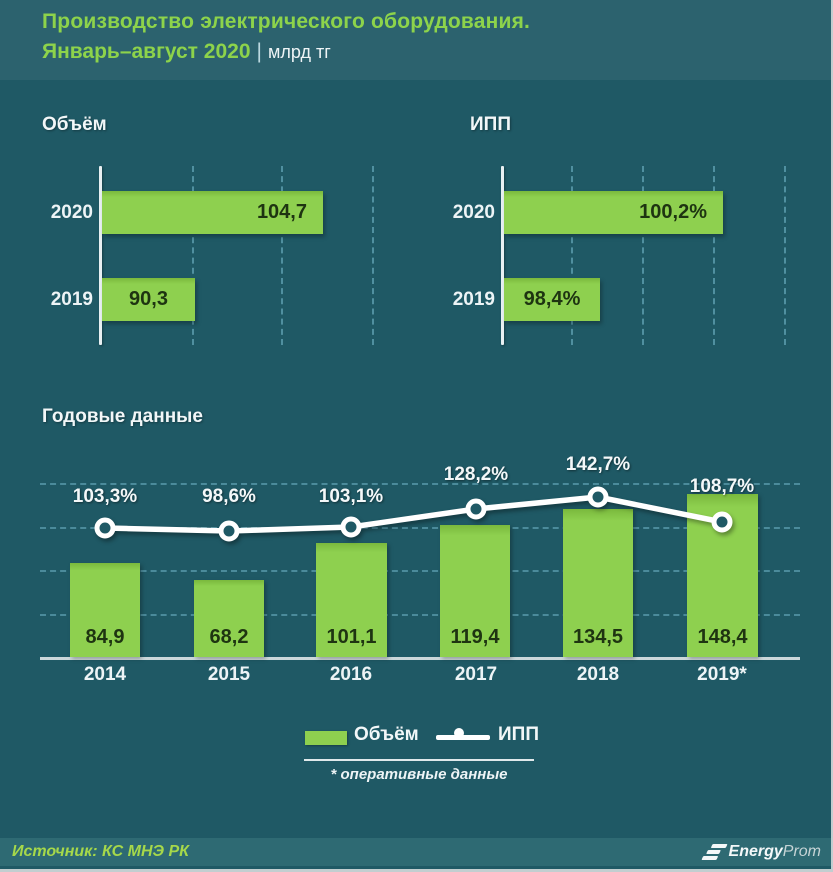  What do you see at coordinates (502, 255) in the screenshot?
I see `ipp-y-axis` at bounding box center [502, 255].